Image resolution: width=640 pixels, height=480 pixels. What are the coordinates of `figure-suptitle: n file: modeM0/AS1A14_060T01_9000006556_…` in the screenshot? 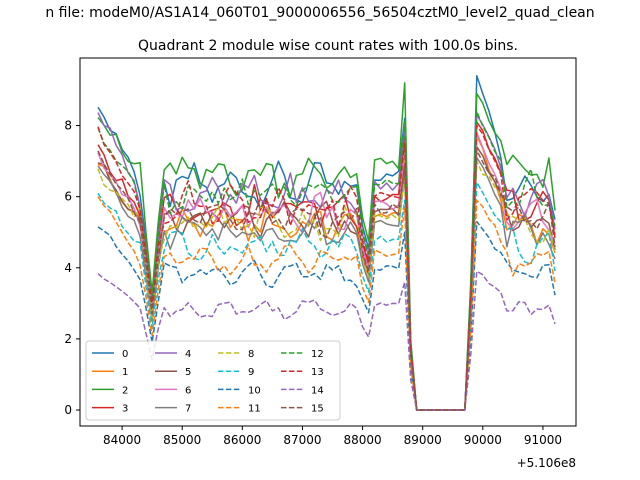 It's located at (319, 13).